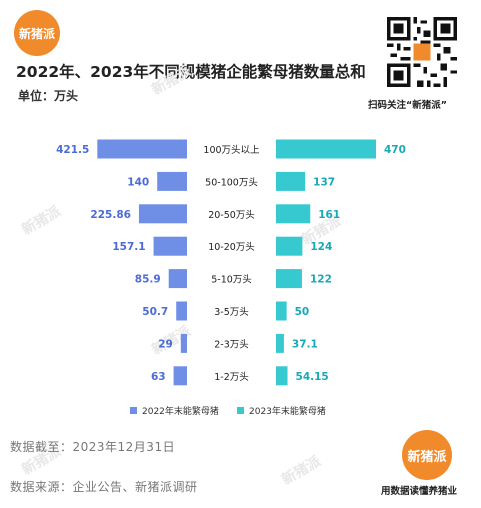  I want to click on legend-item-2022: 2022年末能繁母猪, so click(174, 410).